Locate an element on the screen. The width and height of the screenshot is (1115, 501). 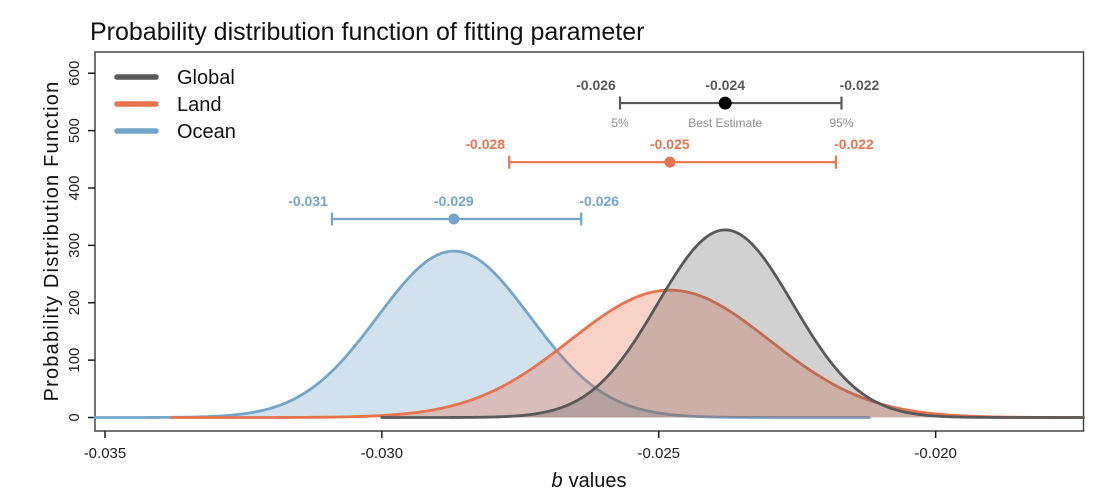
y-tick-label: 100 is located at coordinates (74, 360).